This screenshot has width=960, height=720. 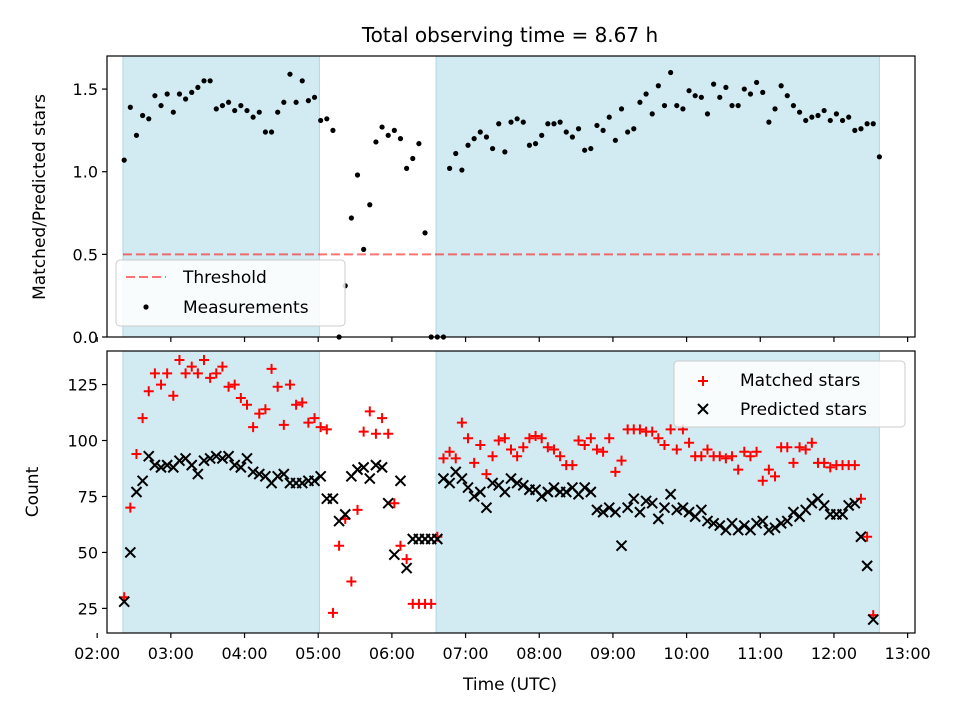 What do you see at coordinates (33, 491) in the screenshot?
I see `bottom-y-axis-label: Count` at bounding box center [33, 491].